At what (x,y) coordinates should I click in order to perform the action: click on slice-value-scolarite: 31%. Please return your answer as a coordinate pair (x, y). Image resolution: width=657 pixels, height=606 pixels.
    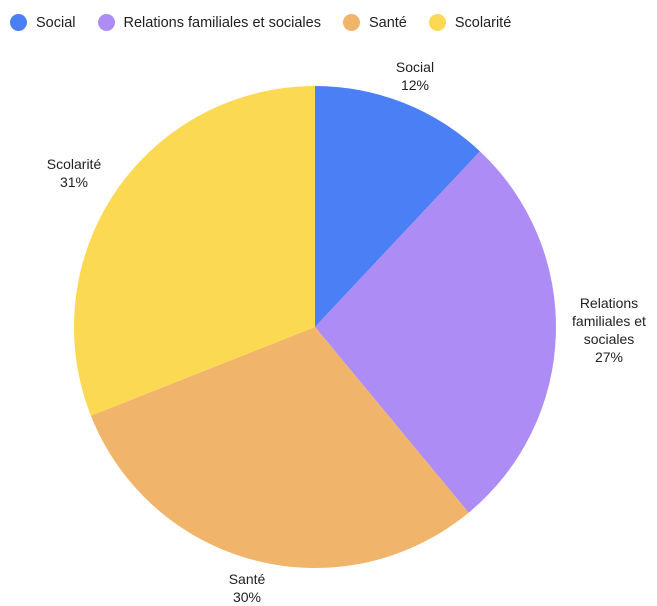
    Looking at the image, I should click on (74, 182).